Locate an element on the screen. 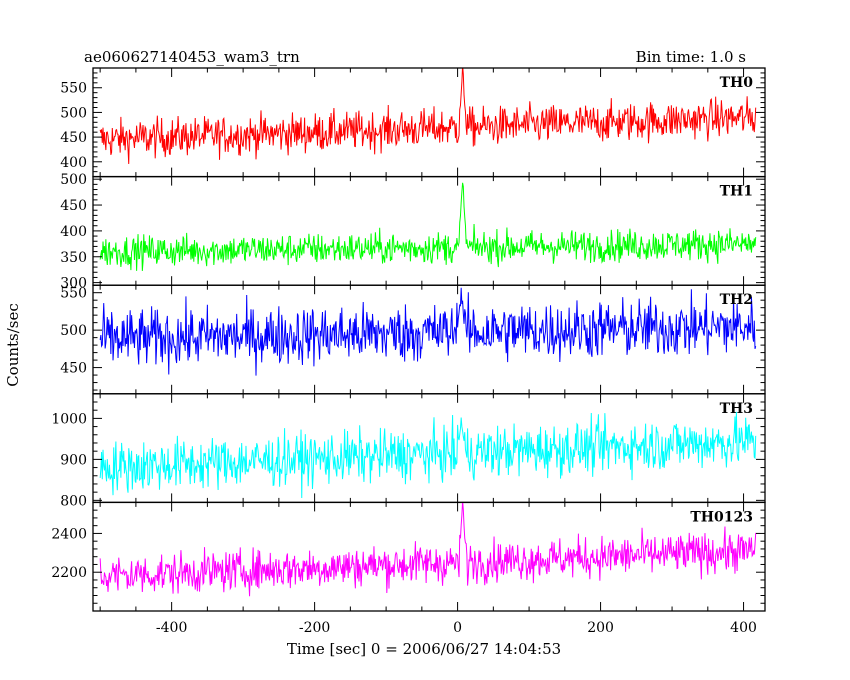  x-tick-label: 0 is located at coordinates (457, 628).